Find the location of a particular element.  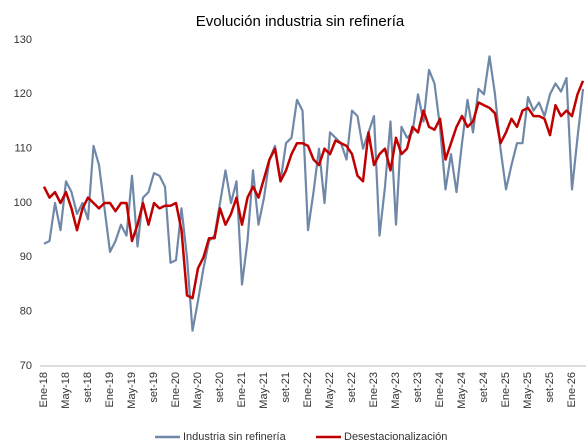

y-tick-label: 130 is located at coordinates (23, 40).